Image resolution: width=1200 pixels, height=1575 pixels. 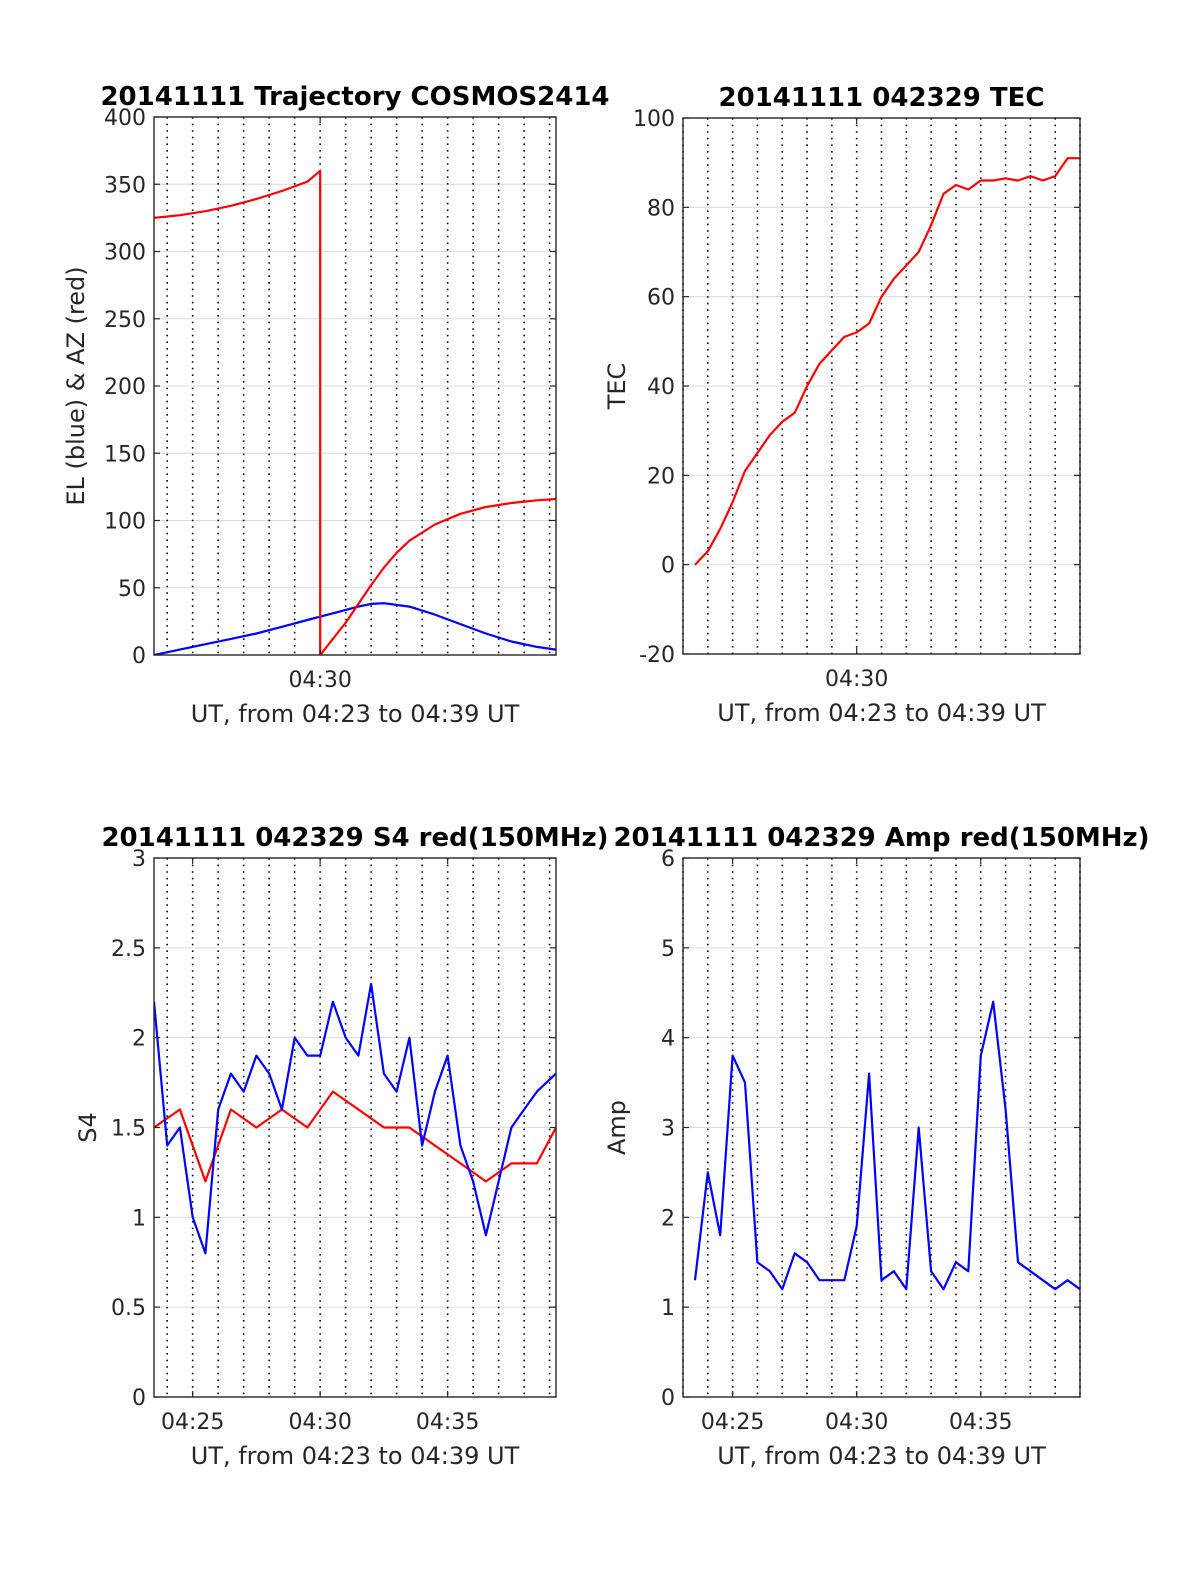 What do you see at coordinates (125, 185) in the screenshot?
I see `y-tick-label: 350` at bounding box center [125, 185].